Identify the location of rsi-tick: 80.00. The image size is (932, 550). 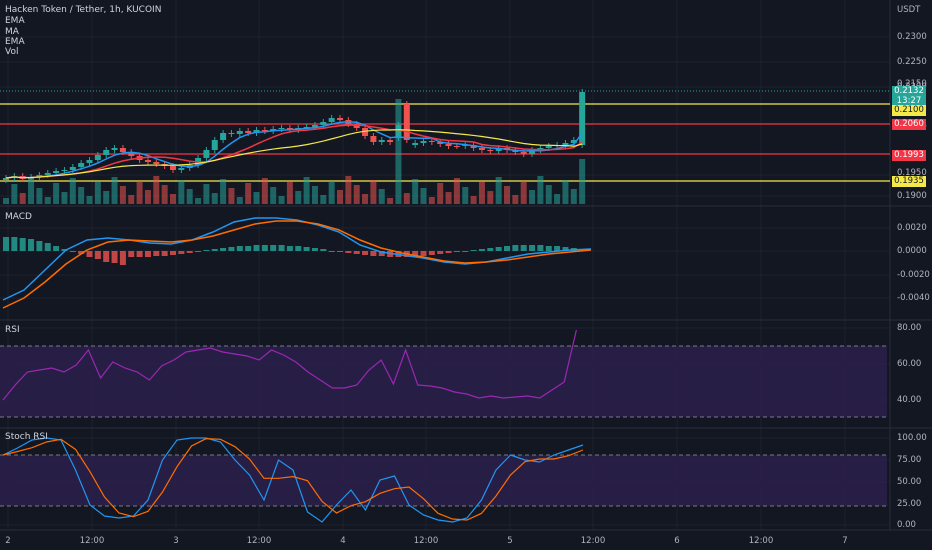
(909, 328).